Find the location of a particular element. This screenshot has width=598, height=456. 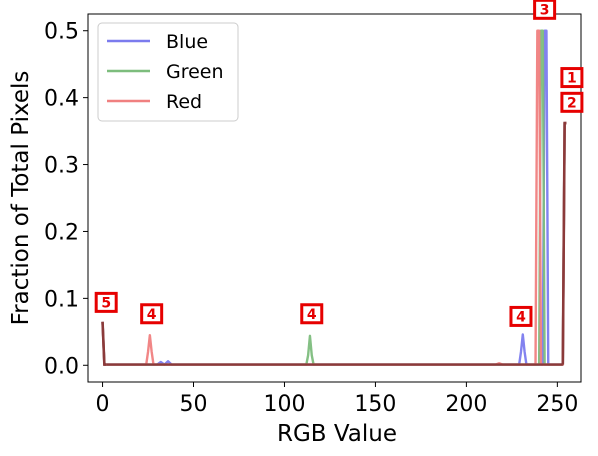

annotation-badge-6: 4 is located at coordinates (521, 316).